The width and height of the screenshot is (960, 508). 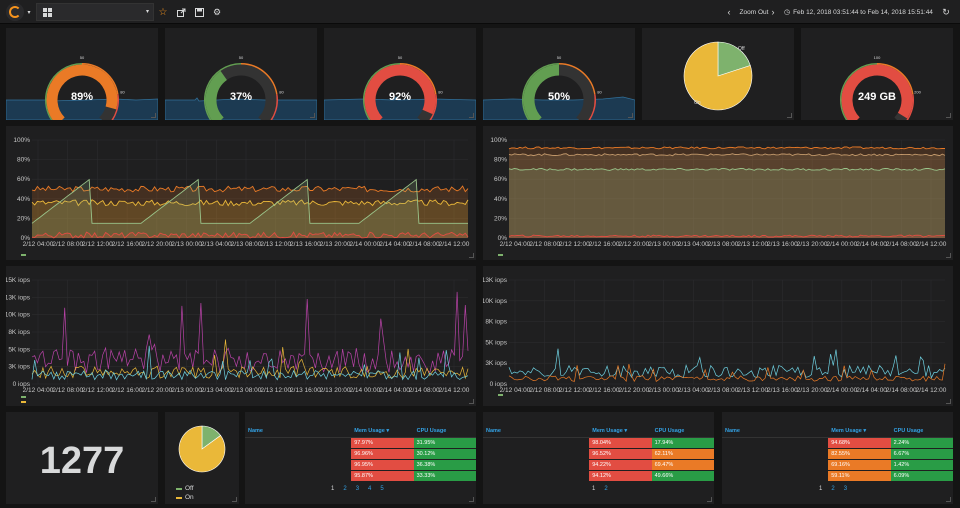 I want to click on gauge-value: 37%, so click(x=241, y=97).